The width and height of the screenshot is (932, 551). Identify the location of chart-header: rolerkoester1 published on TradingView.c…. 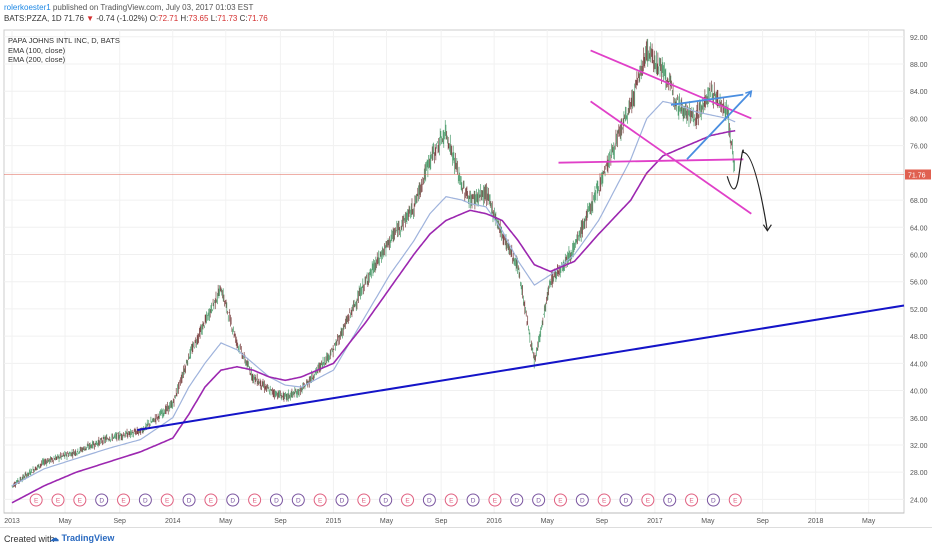
(136, 13).